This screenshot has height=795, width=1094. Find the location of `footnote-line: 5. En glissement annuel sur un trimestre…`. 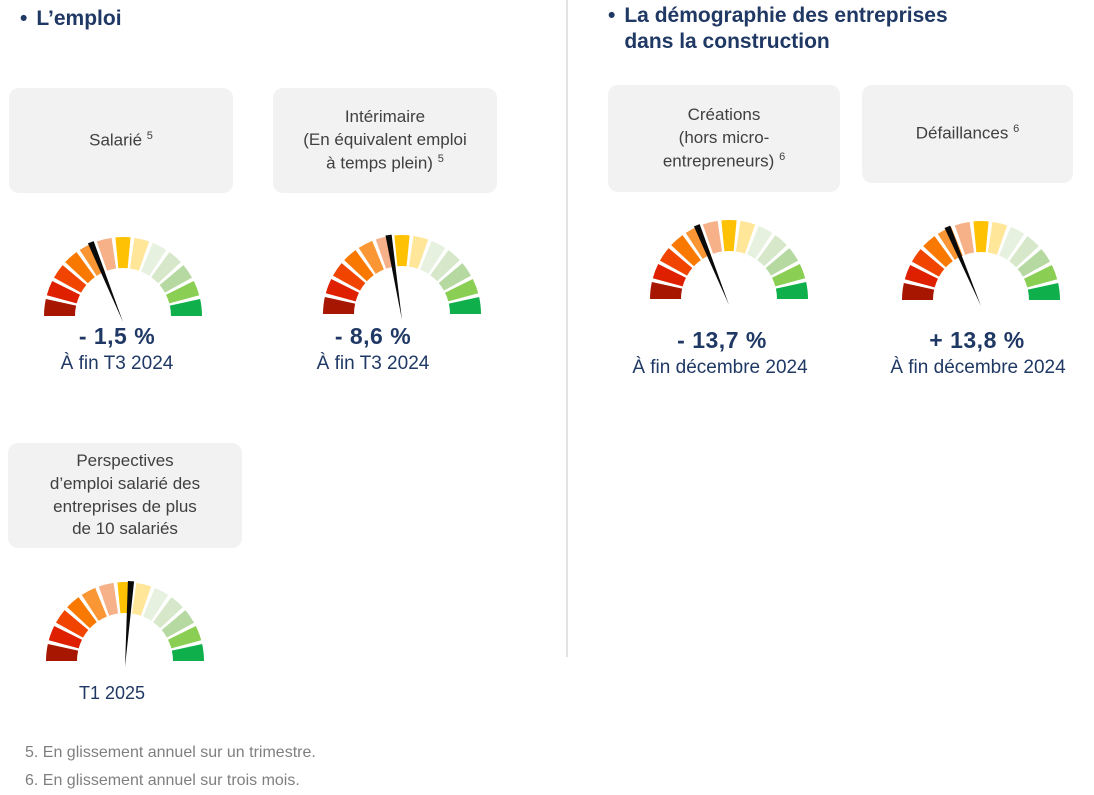

footnote-line: 5. En glissement annuel sur un trimestre… is located at coordinates (170, 752).